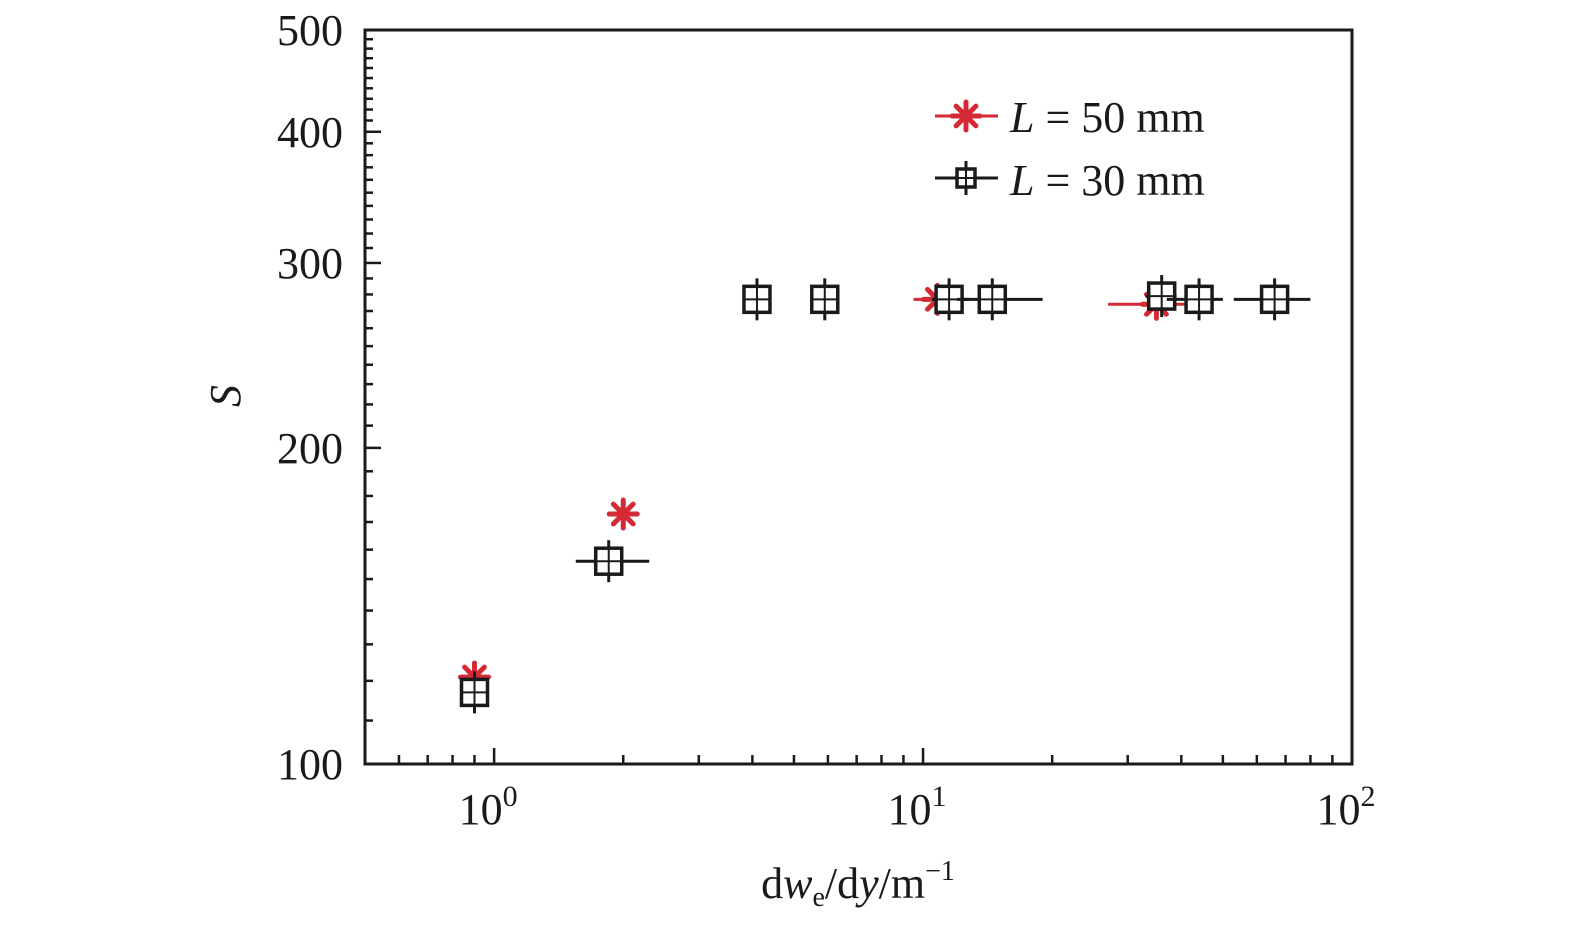 Image resolution: width=1575 pixels, height=933 pixels. Describe the element at coordinates (858, 884) in the screenshot. I see `x-axis-label: dwe/dy/m−1` at that location.